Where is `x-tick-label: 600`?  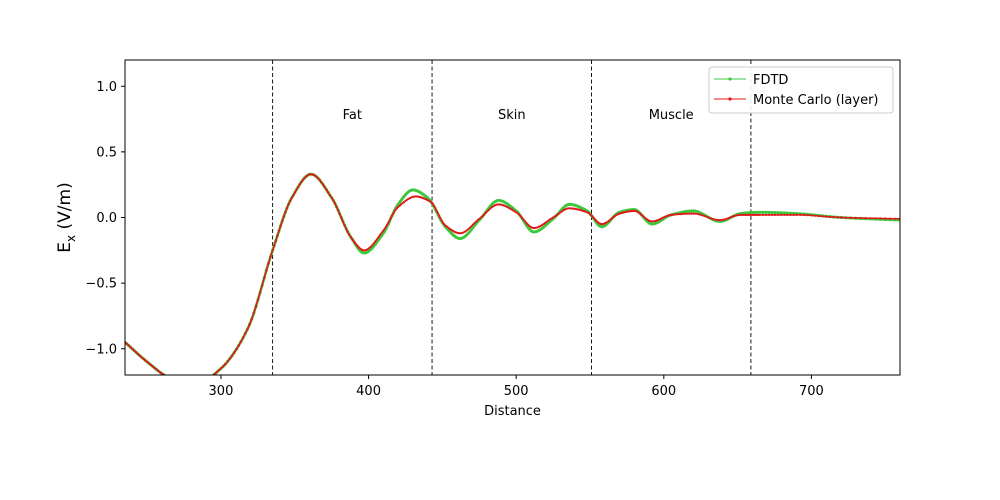 x-tick-label: 600 is located at coordinates (663, 391).